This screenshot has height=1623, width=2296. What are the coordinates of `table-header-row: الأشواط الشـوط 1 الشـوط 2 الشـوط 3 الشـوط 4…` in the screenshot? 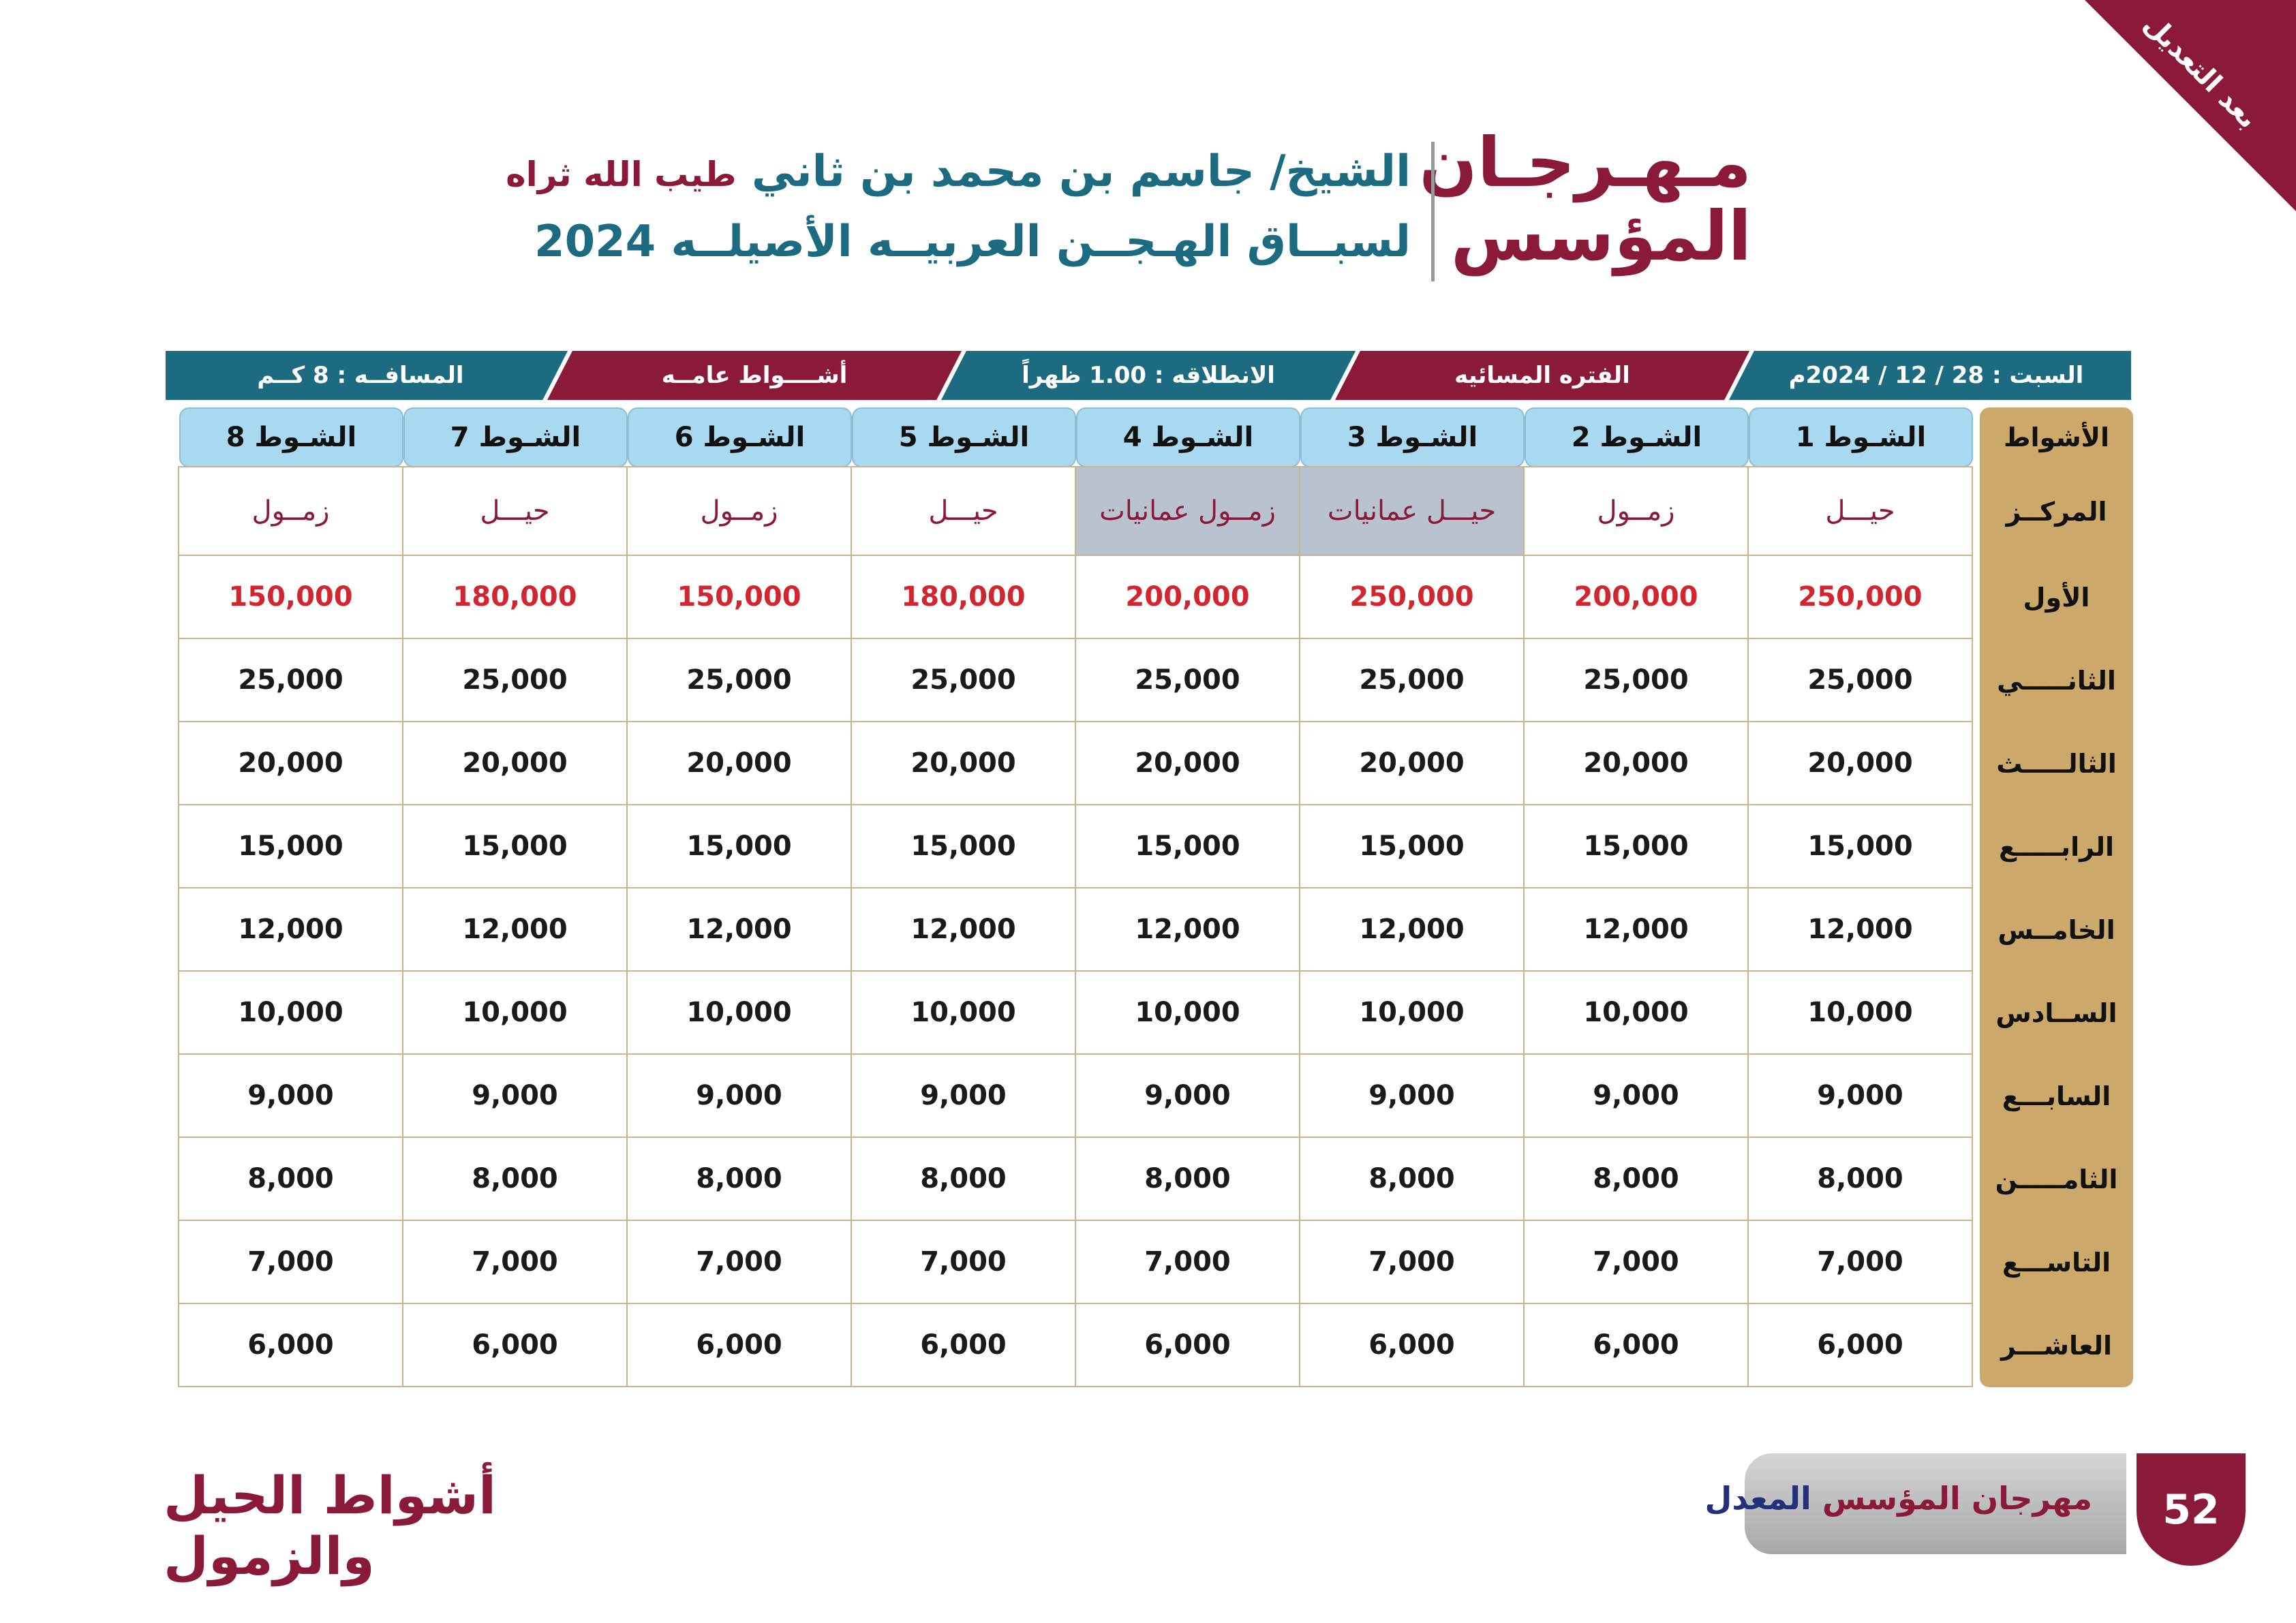 It's located at (1149, 437).